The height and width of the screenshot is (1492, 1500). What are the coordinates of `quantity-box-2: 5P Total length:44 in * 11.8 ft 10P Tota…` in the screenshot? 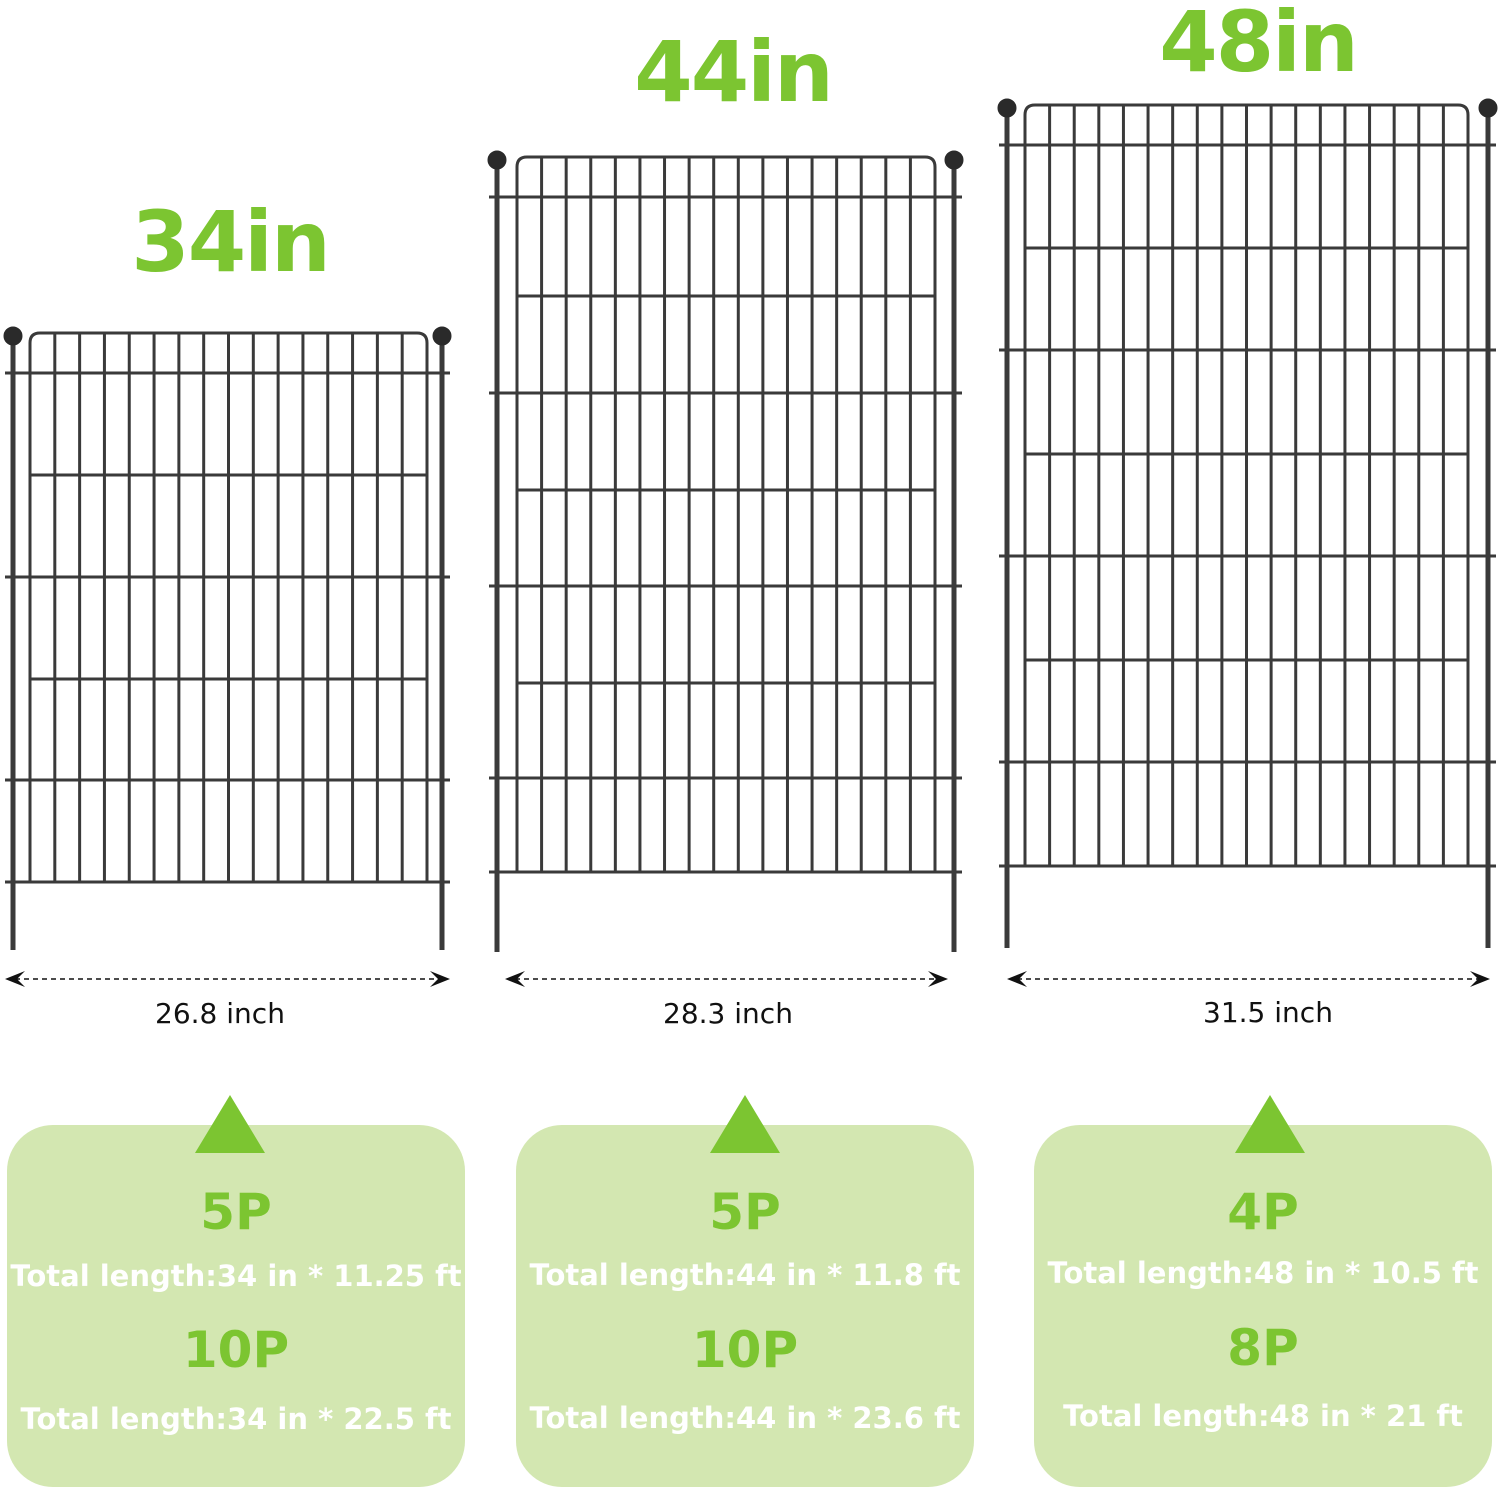 It's located at (745, 1306).